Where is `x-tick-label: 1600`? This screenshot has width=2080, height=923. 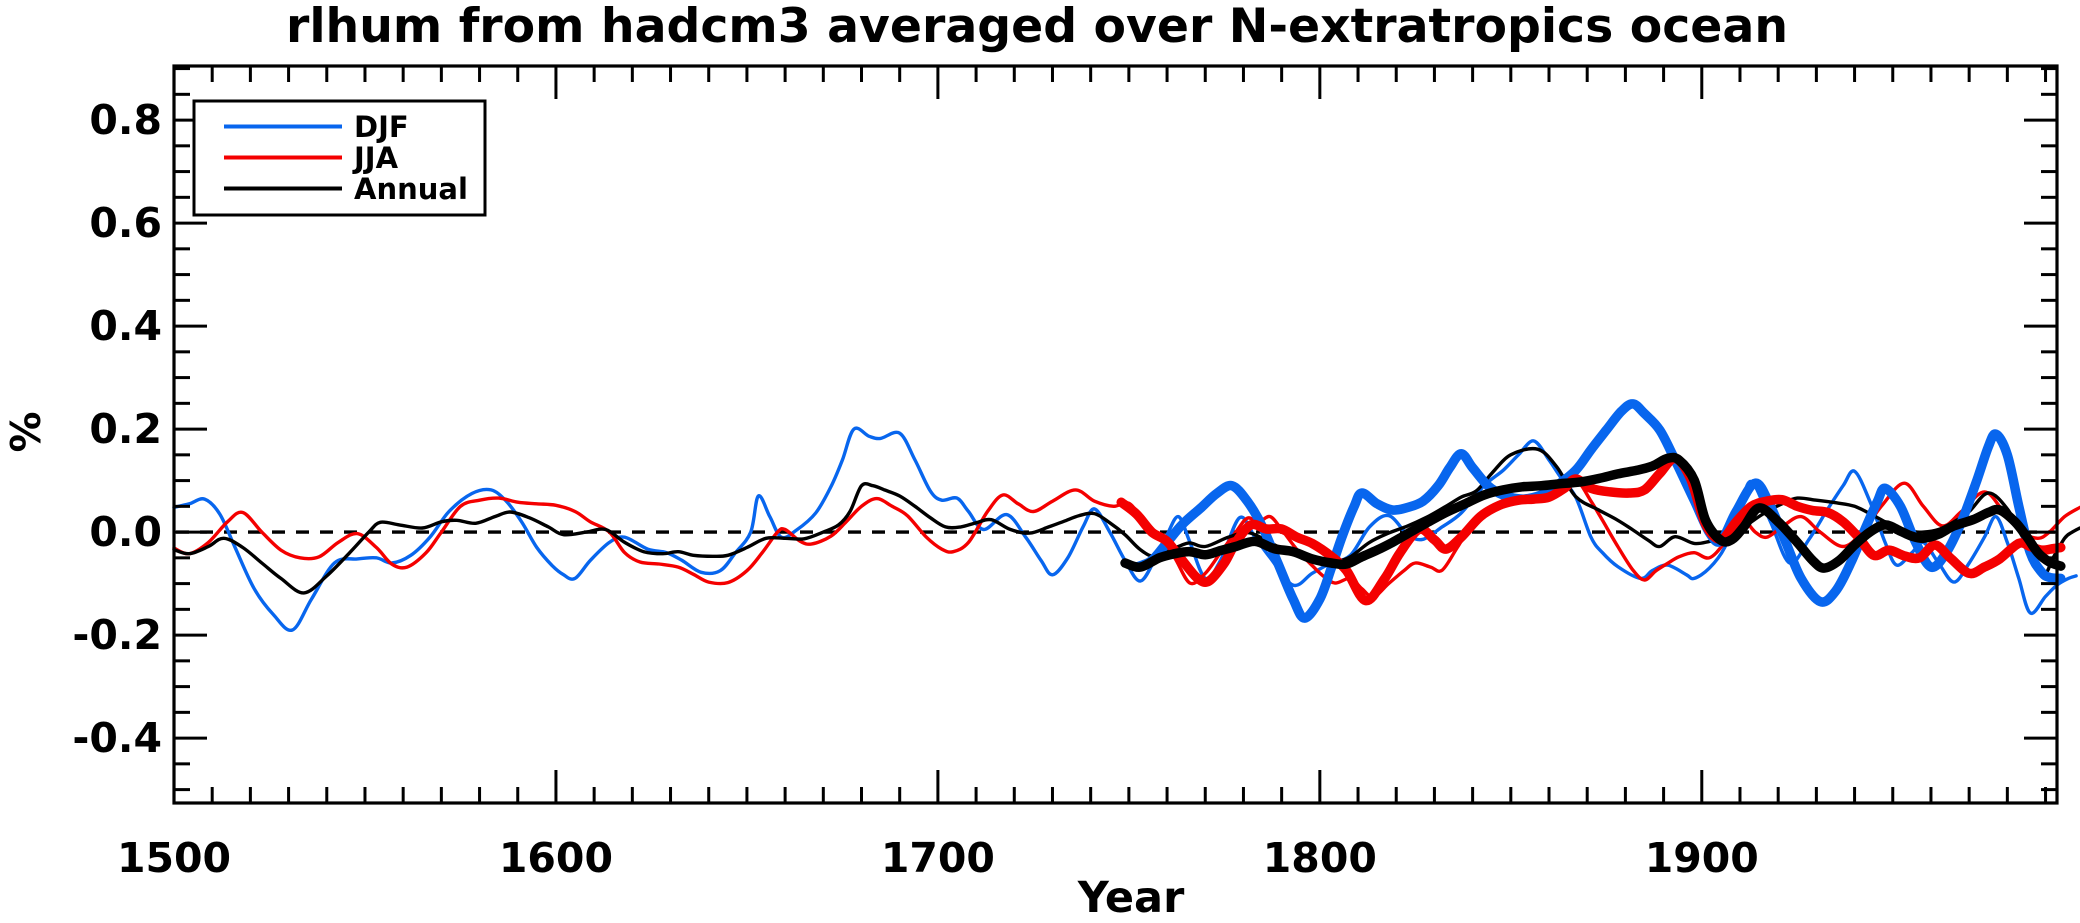
x-tick-label: 1600 is located at coordinates (556, 858).